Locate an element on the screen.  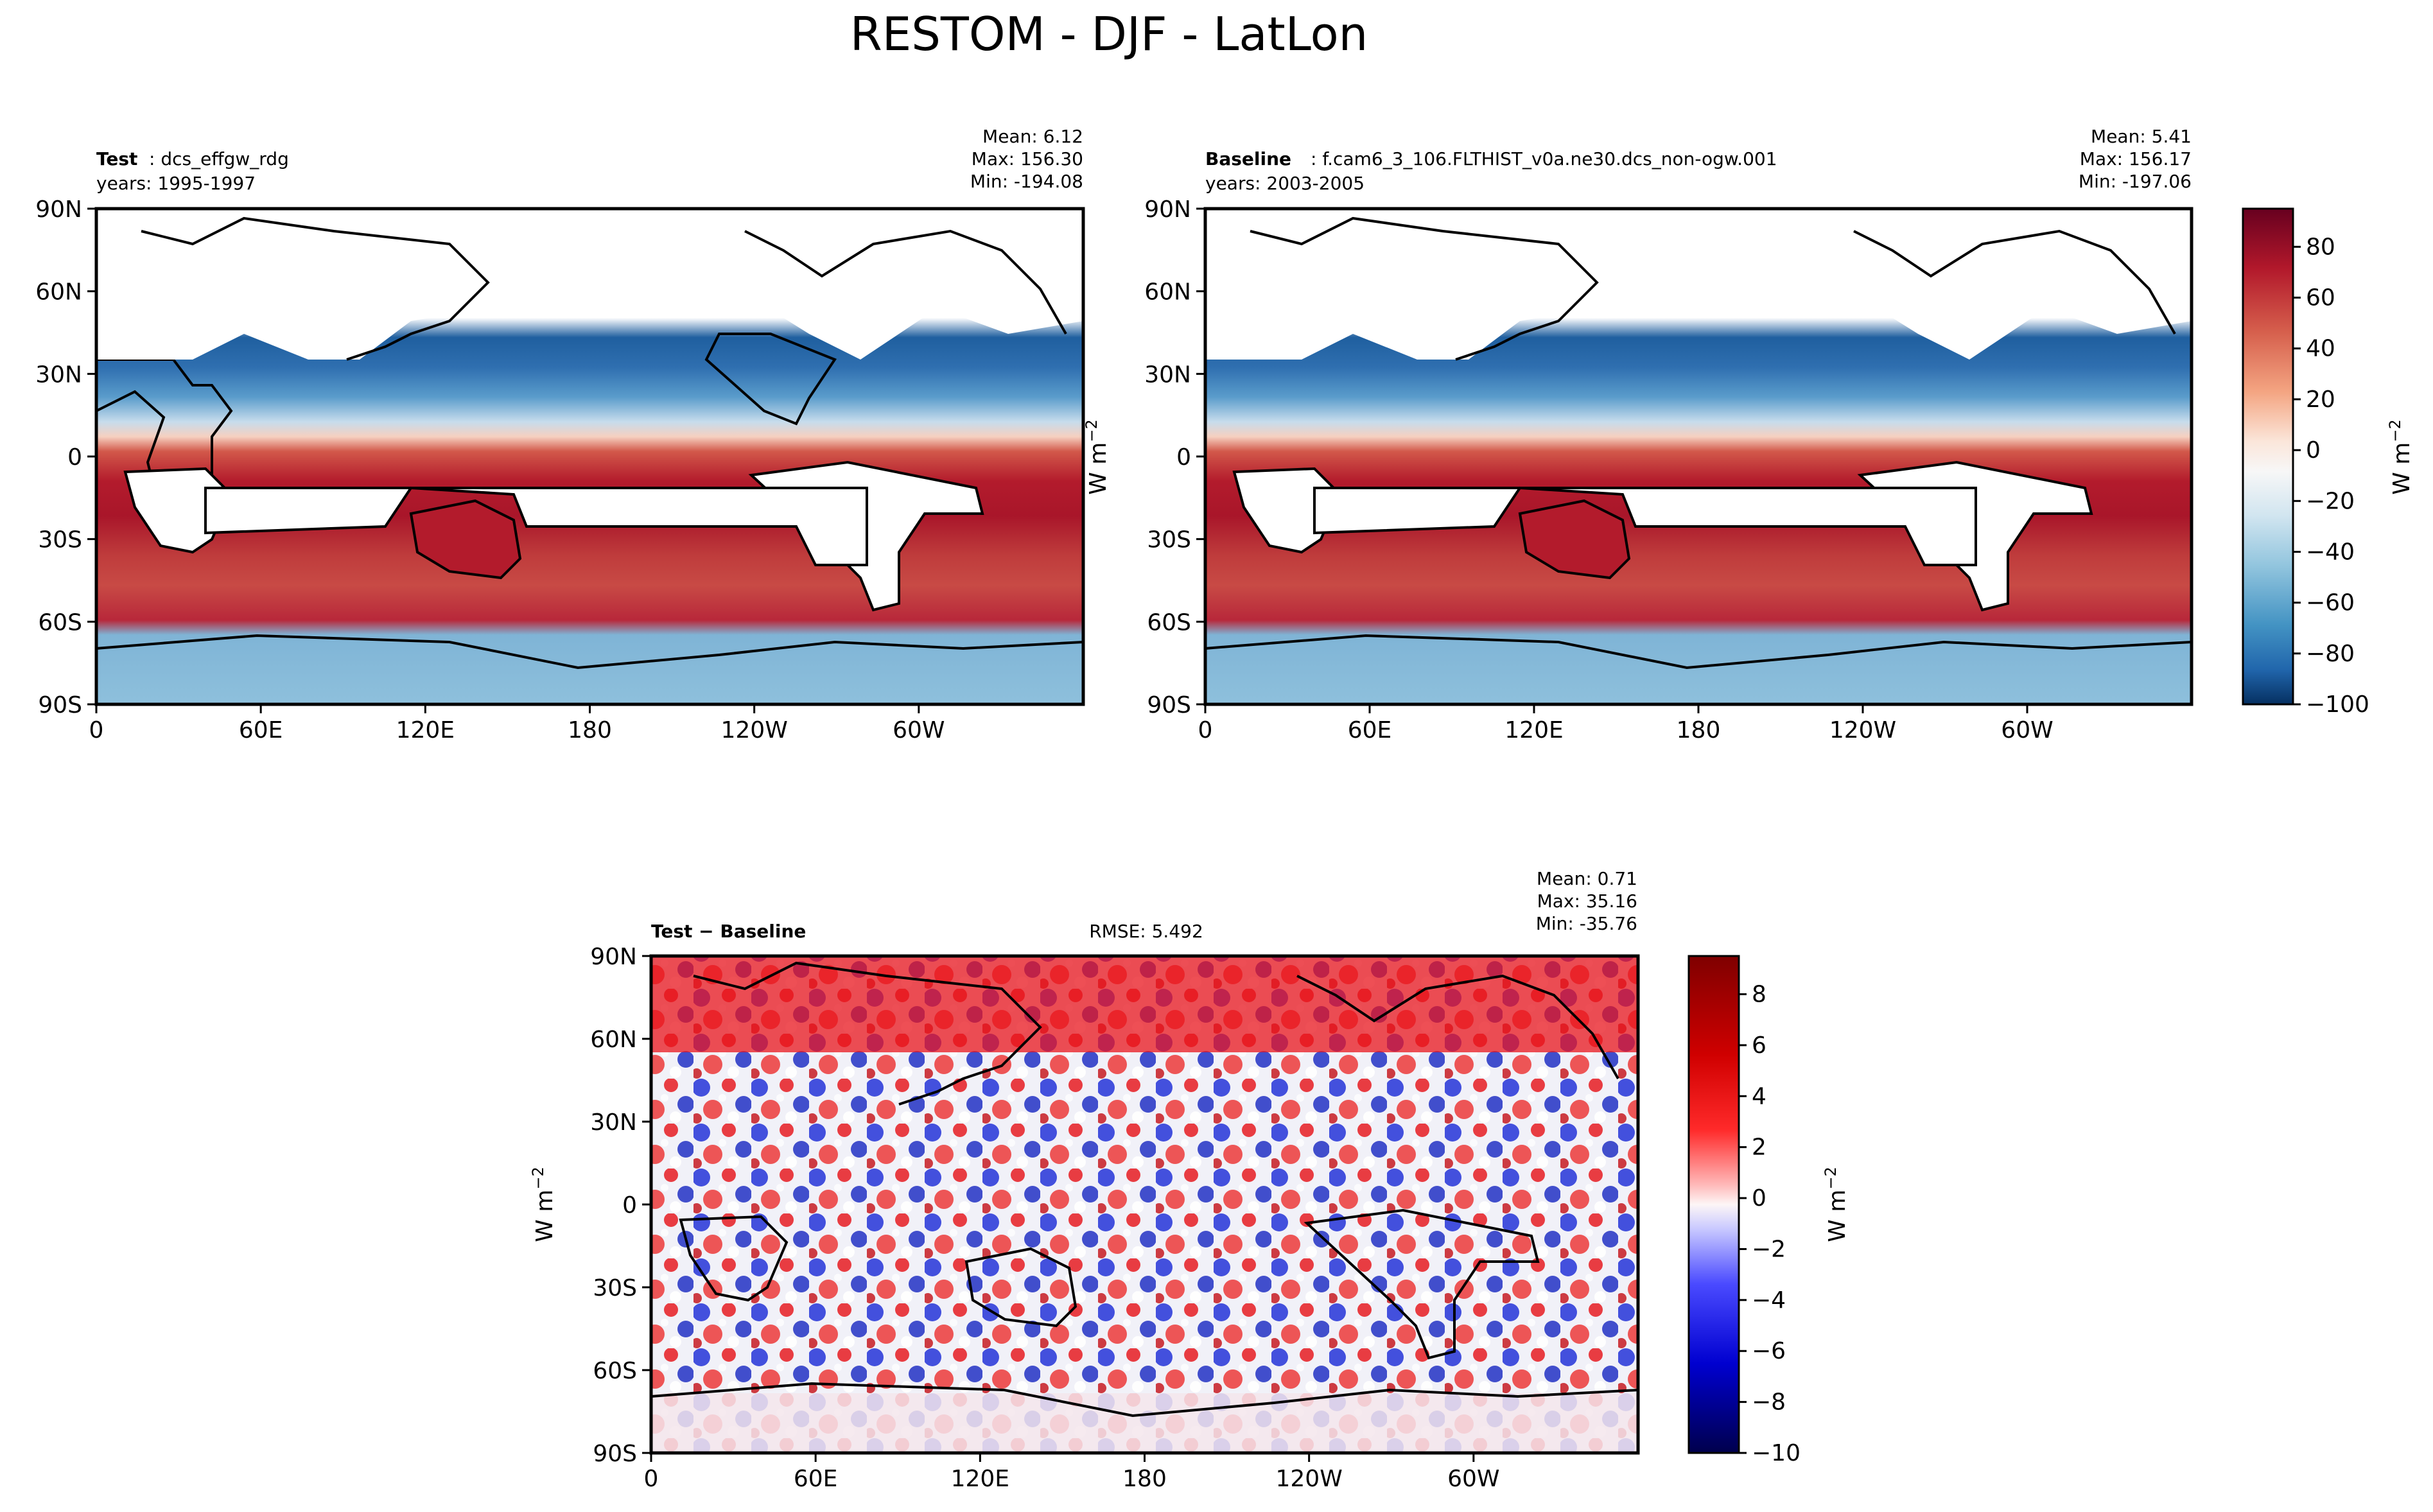
colorbar-diff-ticks: 8 6 4 2 0 −2 −4 −6 −8 −10 is located at coordinates (1770, 1224).